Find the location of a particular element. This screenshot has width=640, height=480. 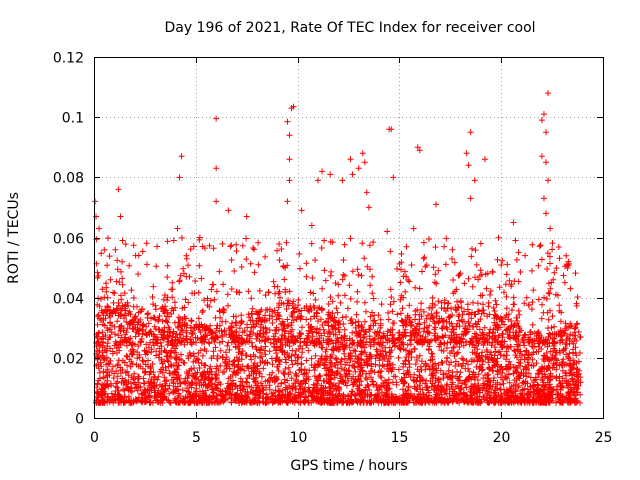

y-tick-label: 0.06 is located at coordinates (68, 240).